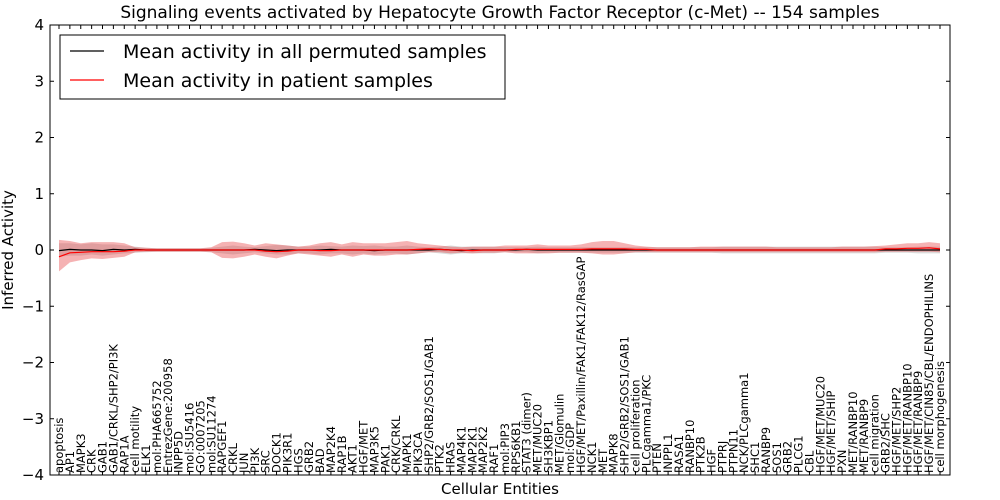  I want to click on x-tick-label: mol:PHA665752, so click(157, 426).